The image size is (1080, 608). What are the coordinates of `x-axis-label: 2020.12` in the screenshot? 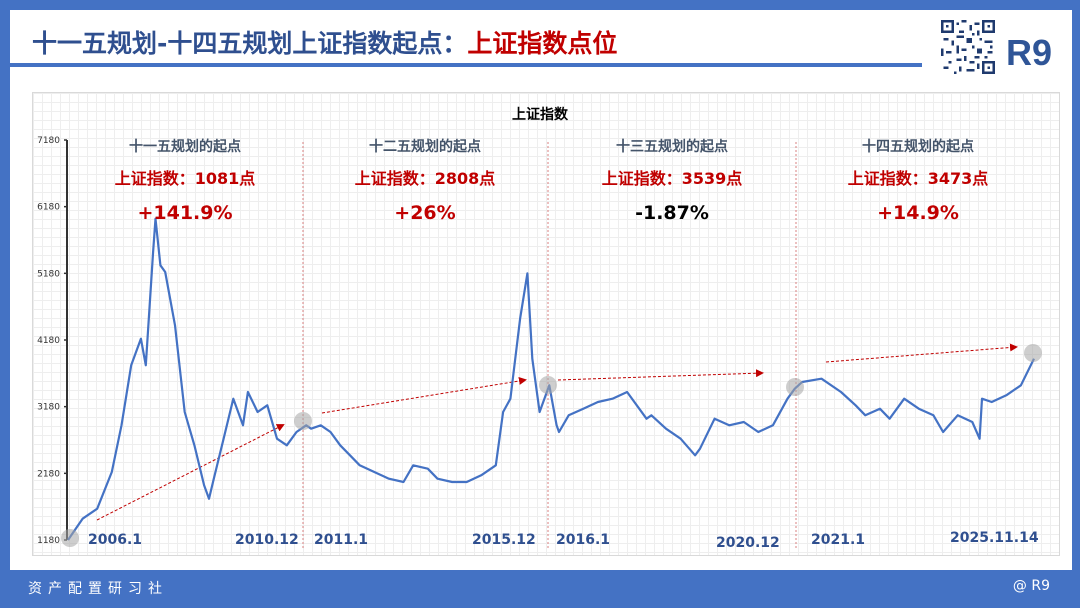 It's located at (748, 543).